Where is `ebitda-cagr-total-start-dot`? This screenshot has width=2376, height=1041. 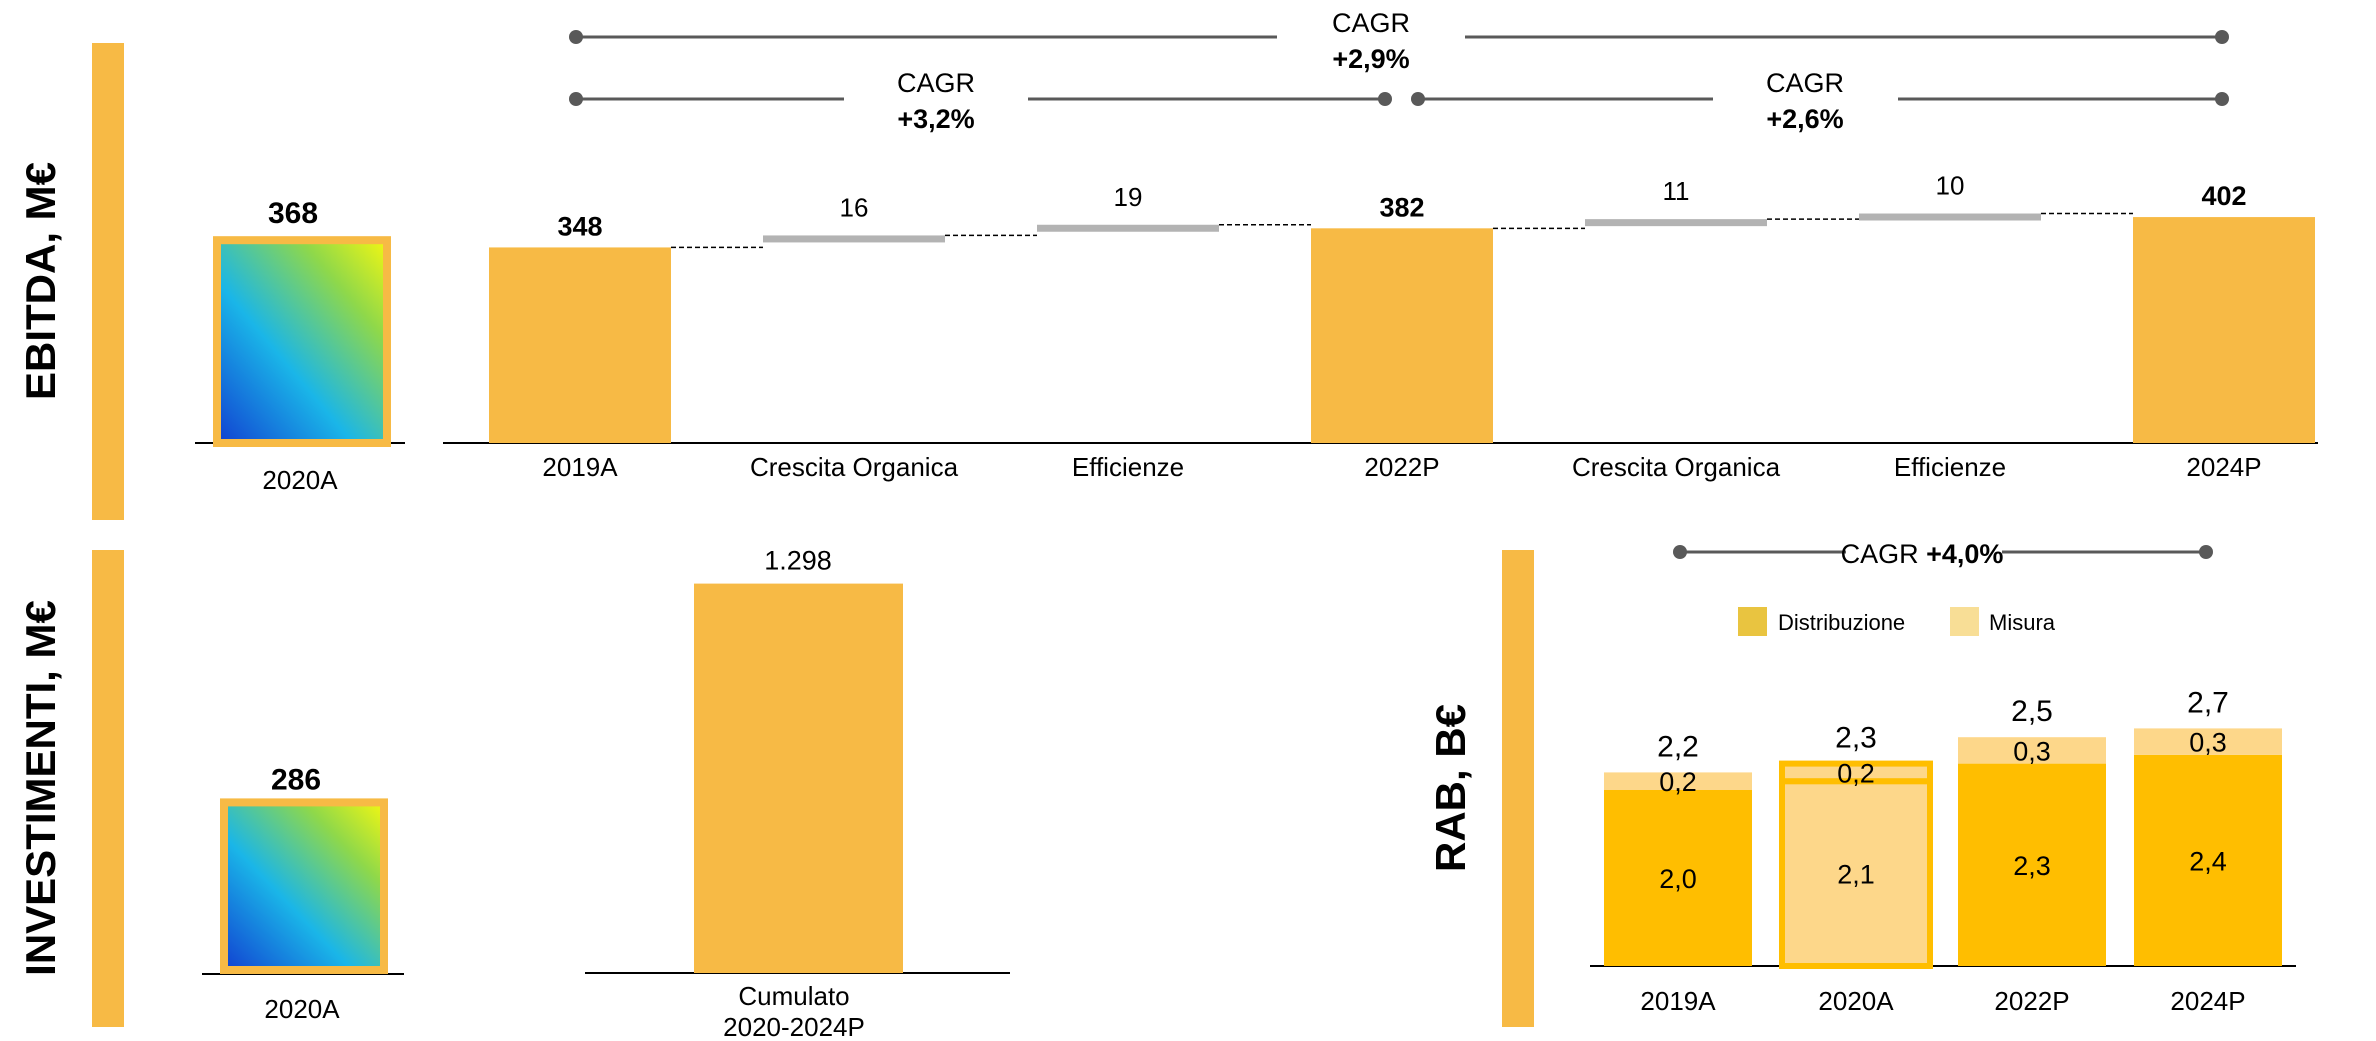 ebitda-cagr-total-start-dot is located at coordinates (576, 37).